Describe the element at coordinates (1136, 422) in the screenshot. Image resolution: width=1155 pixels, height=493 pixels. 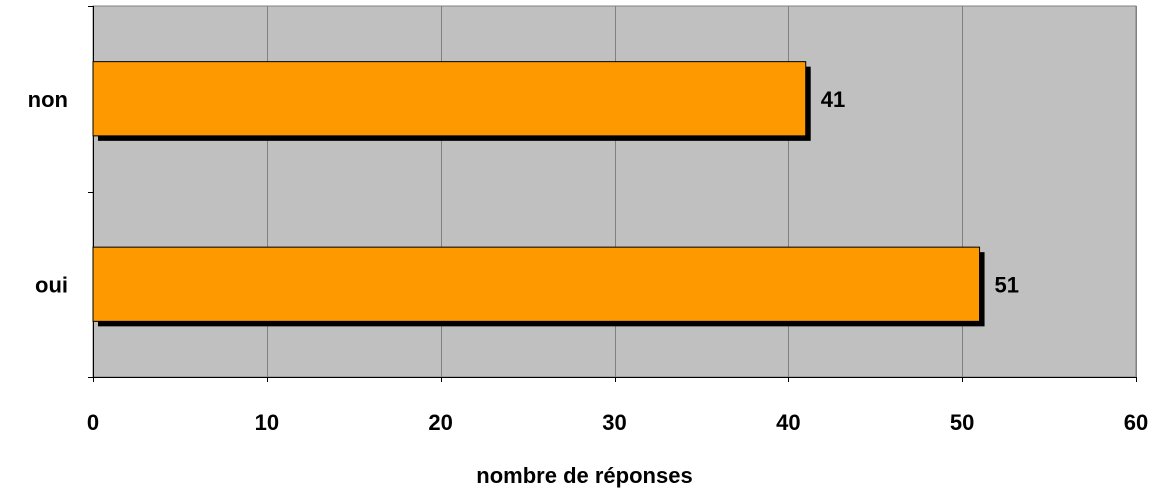
I see `x-tick-label-60: 60` at that location.